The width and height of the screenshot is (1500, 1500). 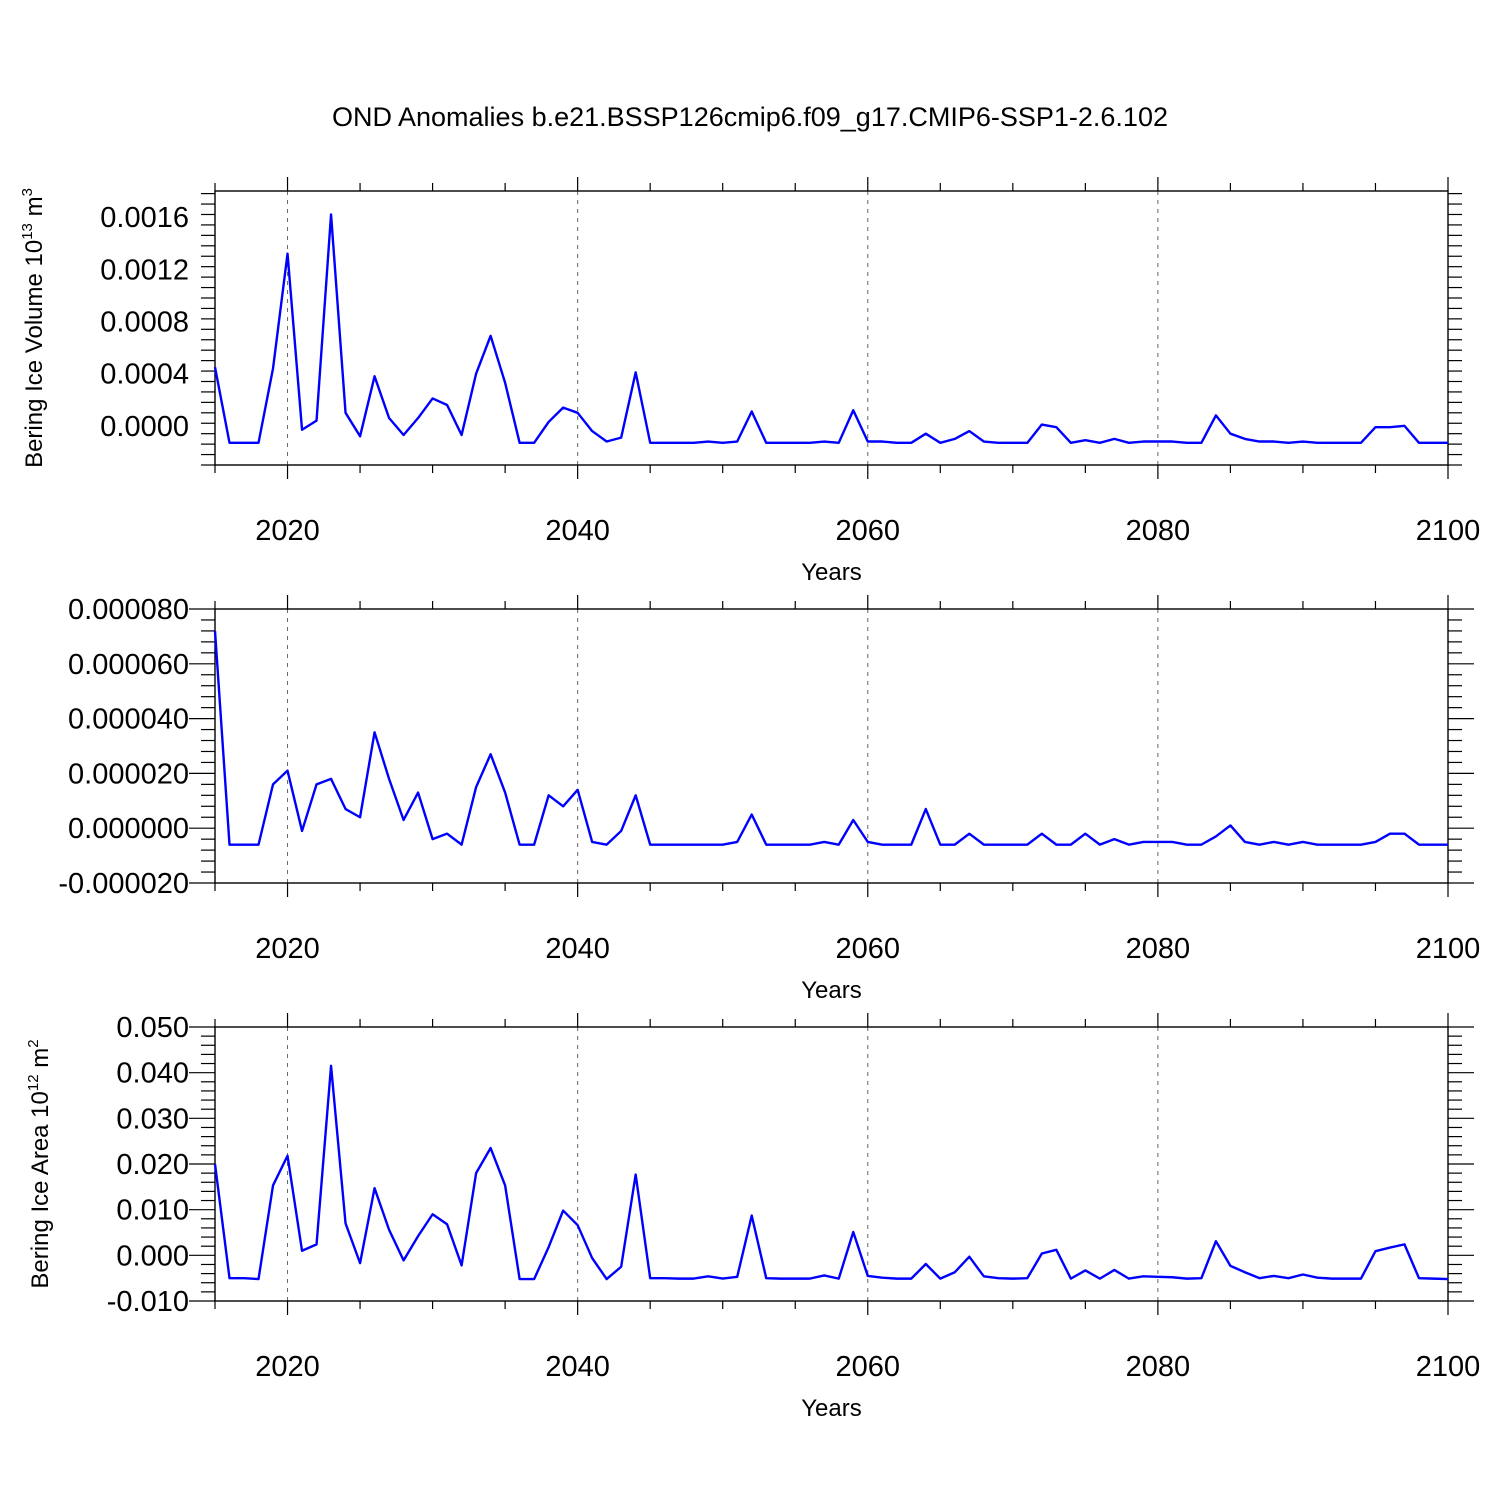 I want to click on y-axis-label-unit: m, so click(x=40, y=1061).